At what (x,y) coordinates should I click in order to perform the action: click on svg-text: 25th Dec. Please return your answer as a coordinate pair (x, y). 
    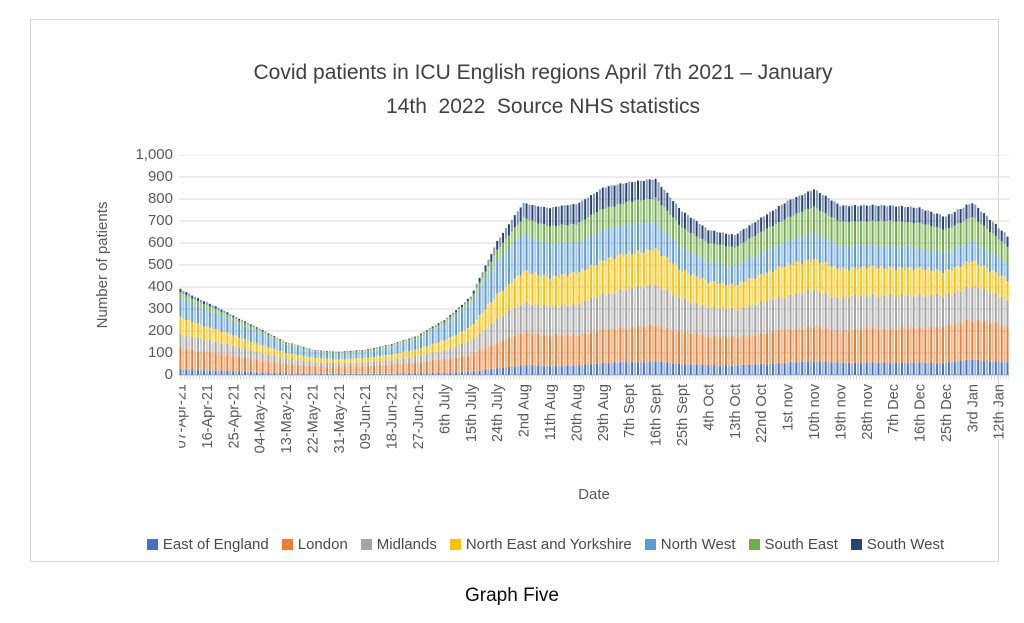
    Looking at the image, I should click on (947, 413).